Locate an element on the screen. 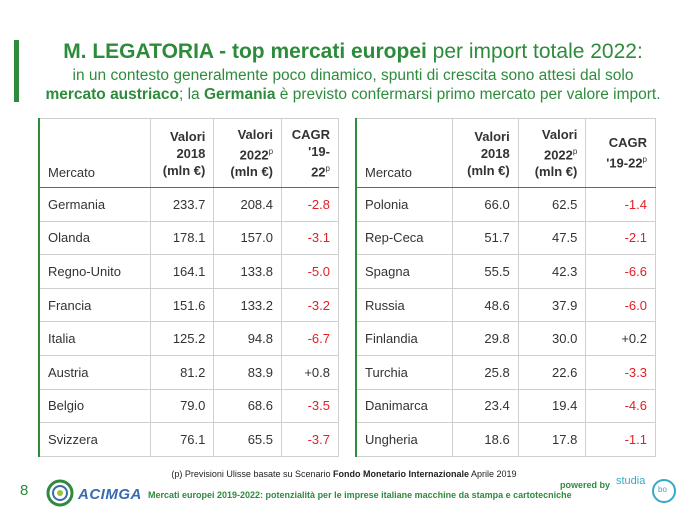  cell-v2018: 233.7 is located at coordinates (182, 204).